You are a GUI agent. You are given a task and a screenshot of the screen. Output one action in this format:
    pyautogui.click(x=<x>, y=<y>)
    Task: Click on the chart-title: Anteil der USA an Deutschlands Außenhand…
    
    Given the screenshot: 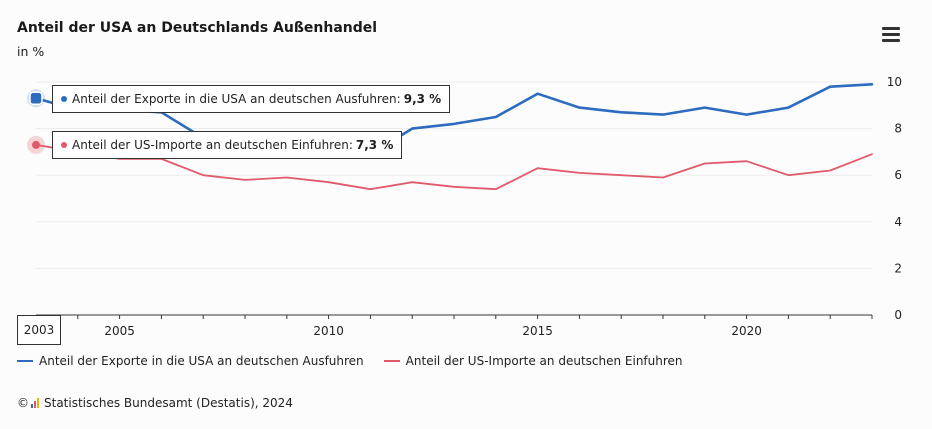 What is the action you would take?
    pyautogui.click(x=197, y=28)
    